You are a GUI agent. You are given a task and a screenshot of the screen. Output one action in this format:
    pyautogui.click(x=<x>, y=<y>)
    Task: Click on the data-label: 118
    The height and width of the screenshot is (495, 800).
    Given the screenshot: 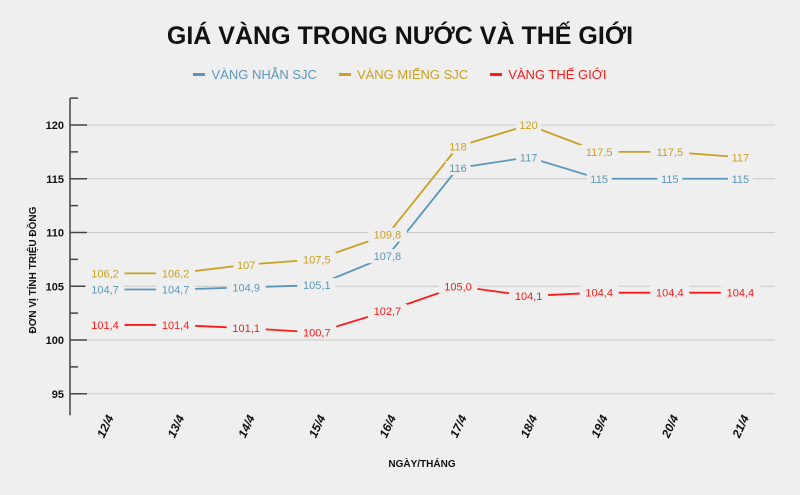 What is the action you would take?
    pyautogui.click(x=458, y=148)
    